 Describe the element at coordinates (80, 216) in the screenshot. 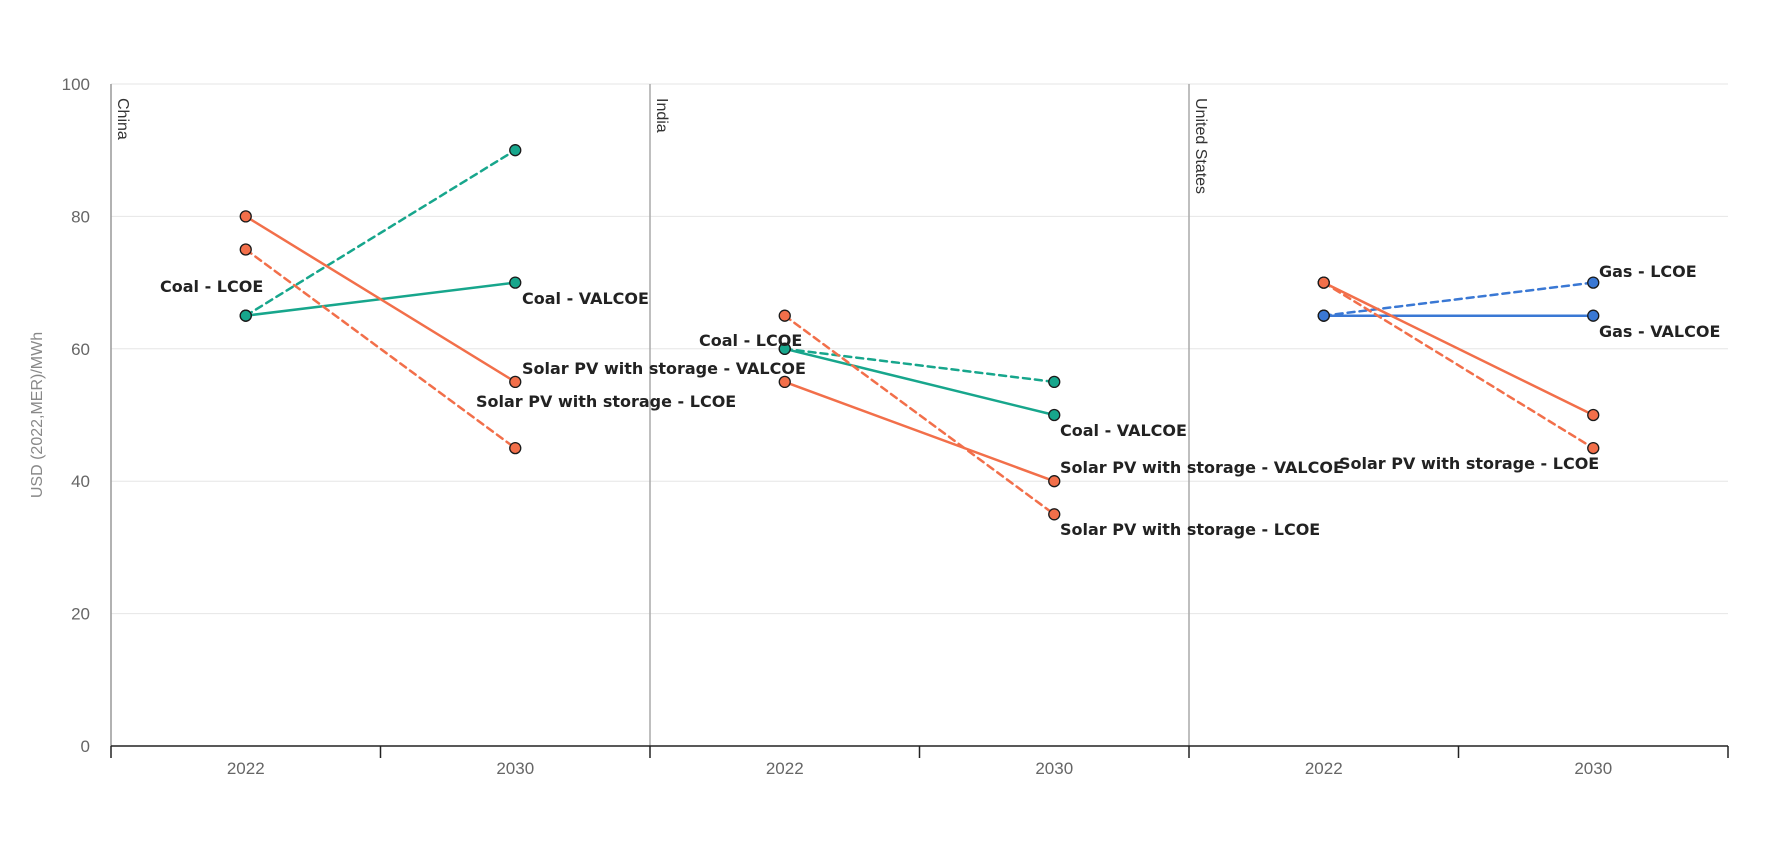

I see `y-tick-label: 80` at that location.